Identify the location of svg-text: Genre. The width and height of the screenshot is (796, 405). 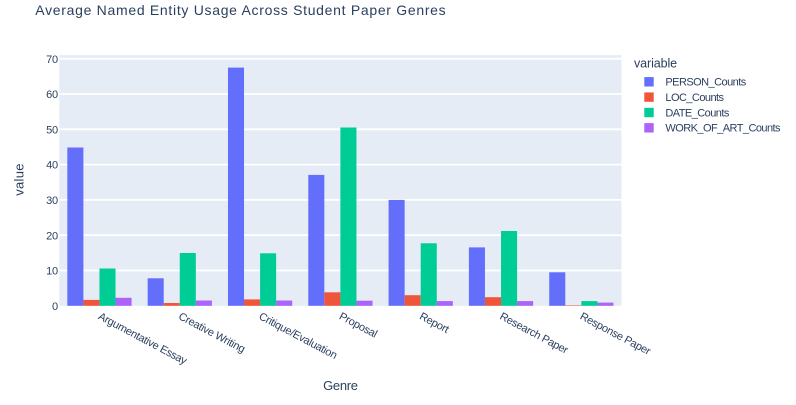
(340, 385).